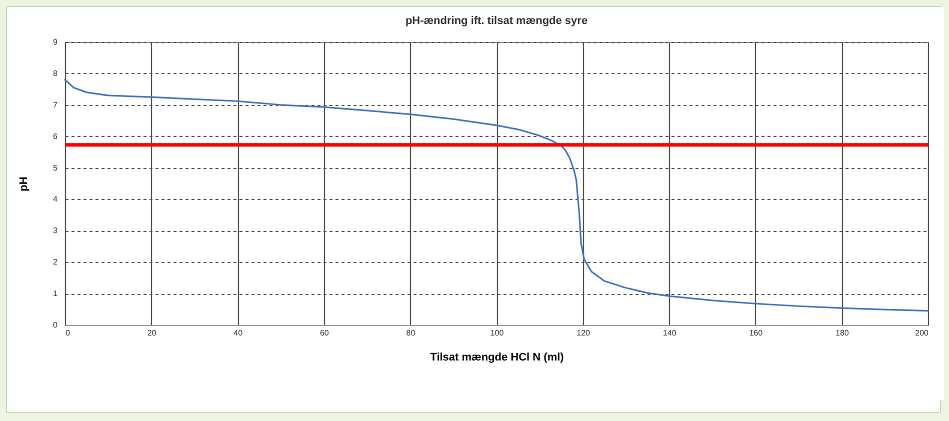 This screenshot has height=421, width=949. I want to click on x-tick-label: 100, so click(497, 333).